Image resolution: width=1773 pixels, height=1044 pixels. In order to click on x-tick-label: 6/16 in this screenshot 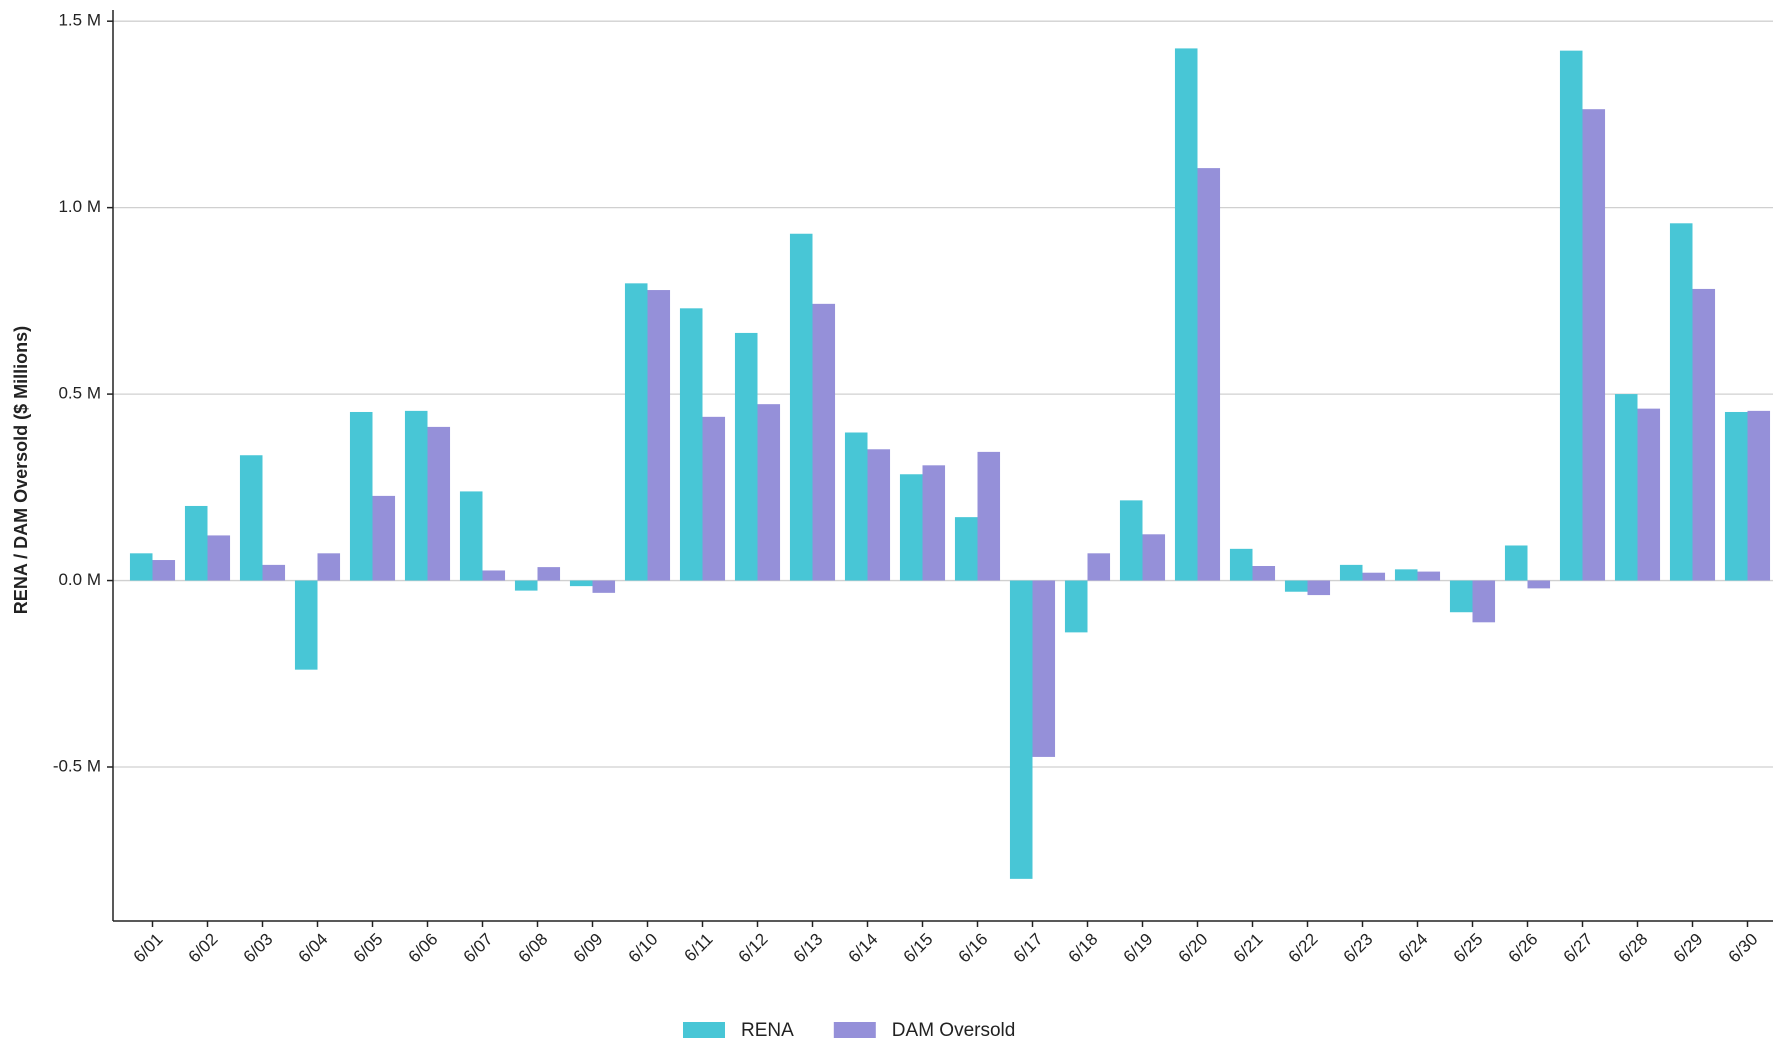, I will do `click(973, 948)`.